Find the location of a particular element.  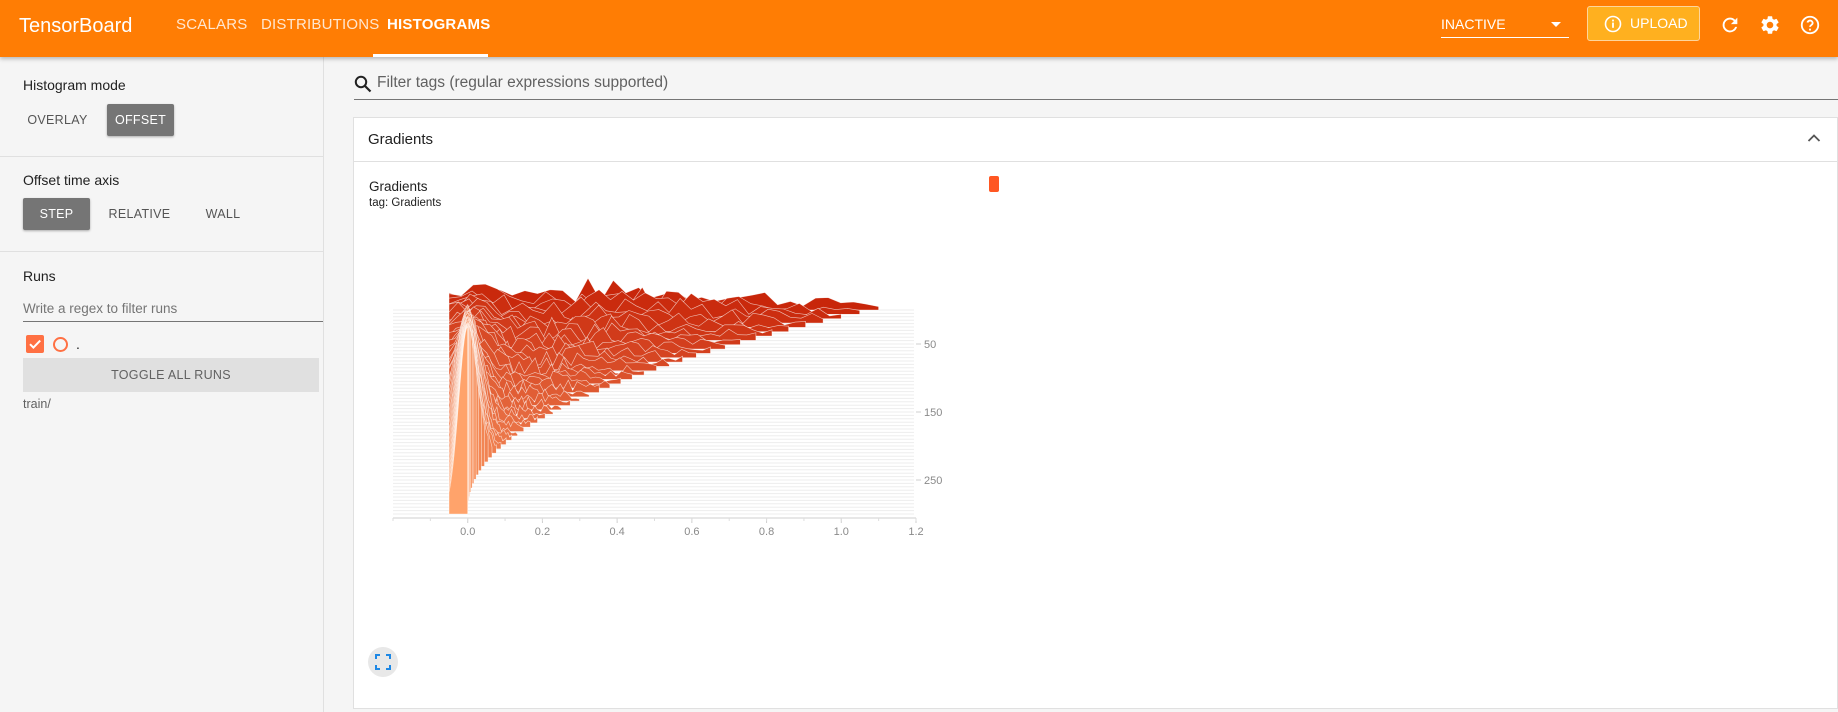

fullscreen-button is located at coordinates (383, 662).